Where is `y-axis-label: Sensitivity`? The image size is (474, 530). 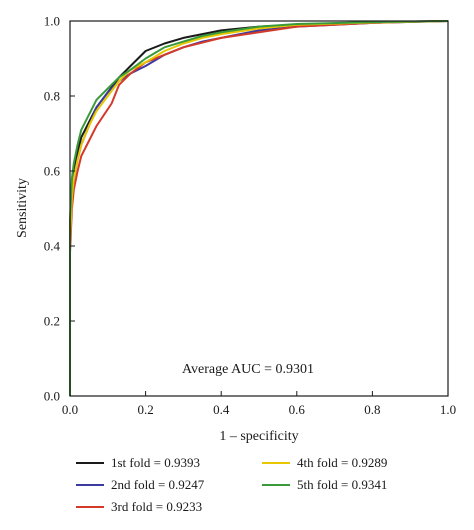
y-axis-label: Sensitivity is located at coordinates (22, 208).